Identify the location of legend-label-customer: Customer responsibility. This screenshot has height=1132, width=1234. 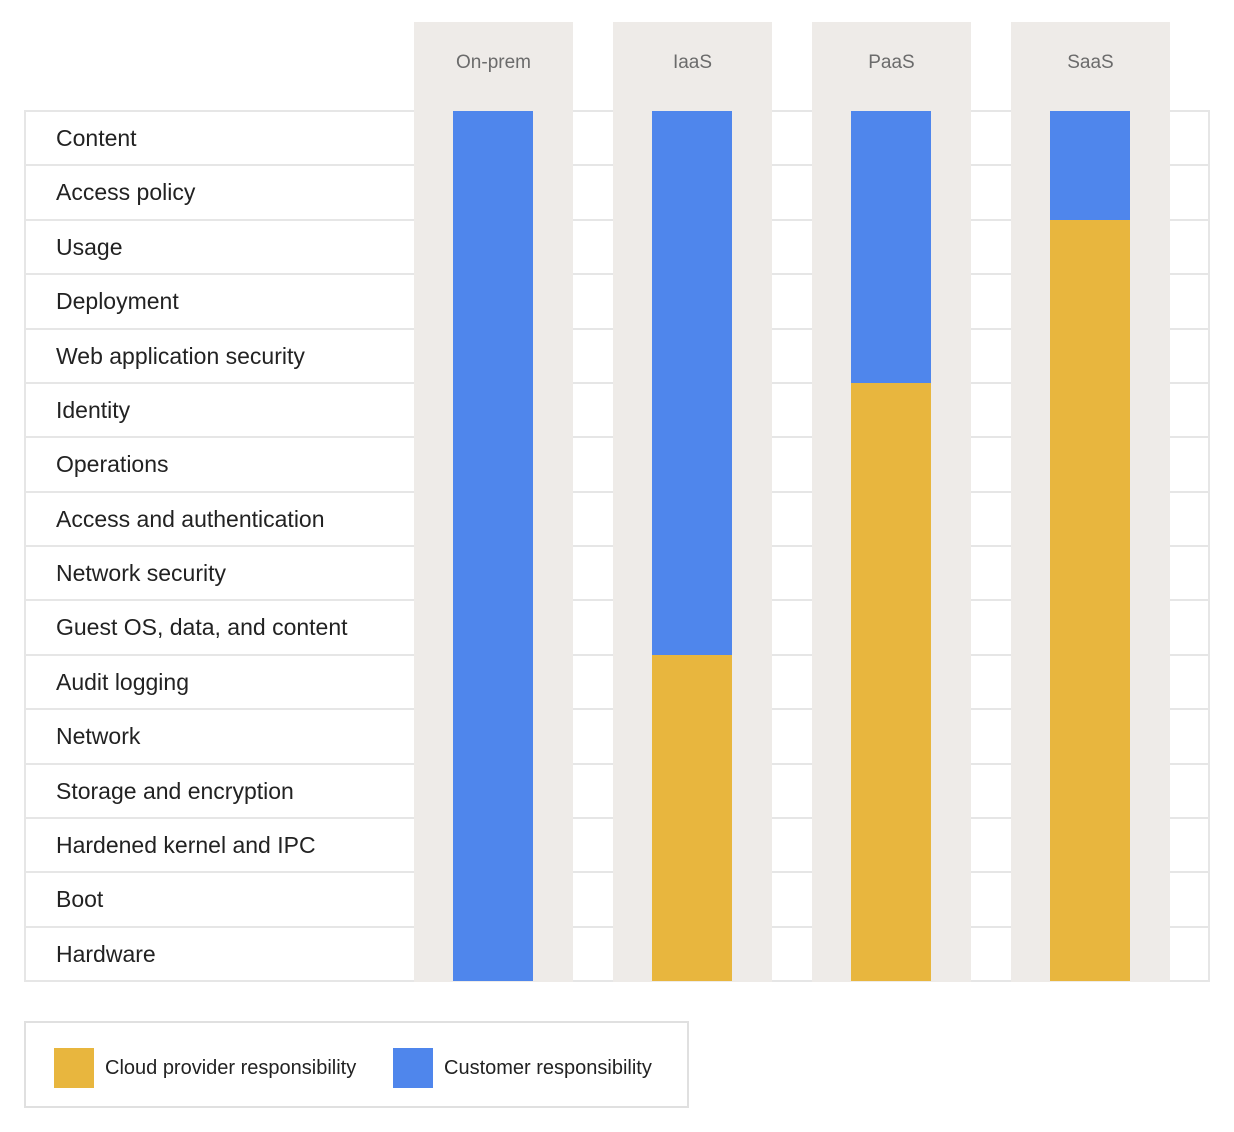
(548, 1068).